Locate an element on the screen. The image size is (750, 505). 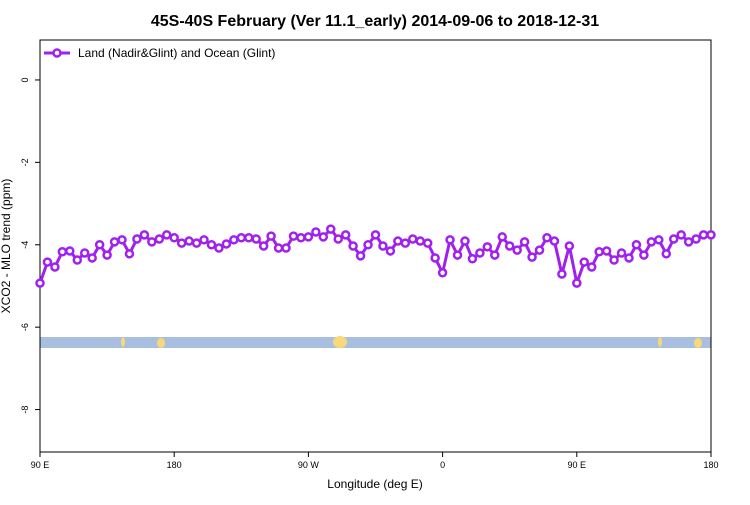
y-tick-label: -4 is located at coordinates (25, 245).